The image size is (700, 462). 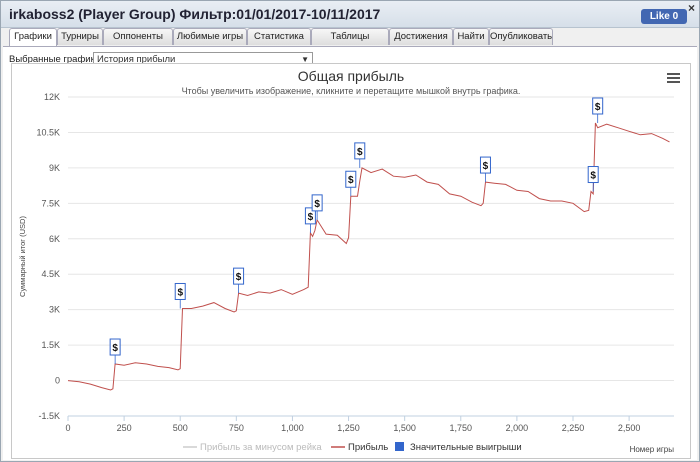 I want to click on y-tick-label: 1.5K, so click(x=50, y=345).